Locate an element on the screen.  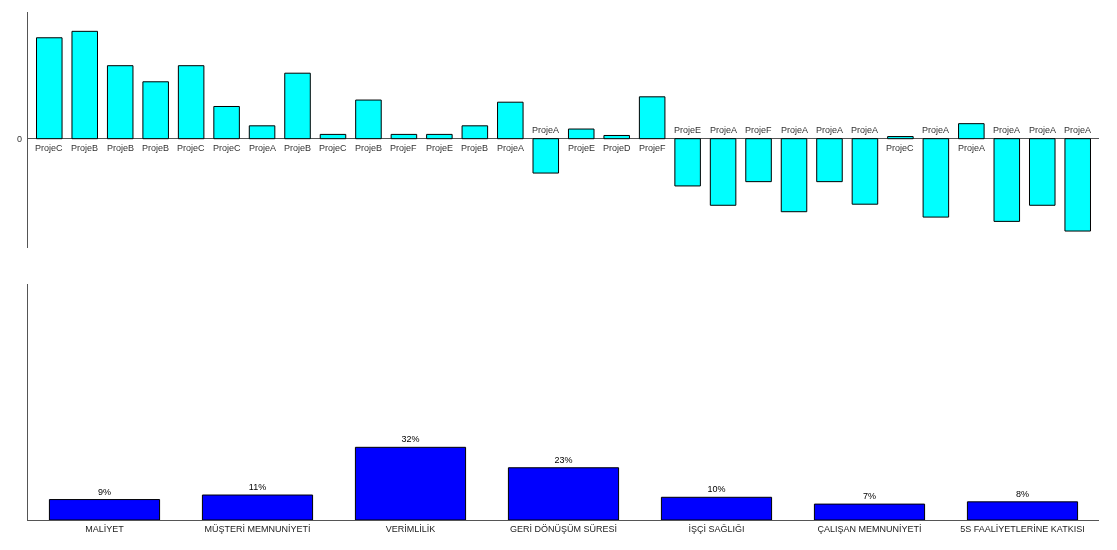
x-tick-label: MALİYET is located at coordinates (105, 528).